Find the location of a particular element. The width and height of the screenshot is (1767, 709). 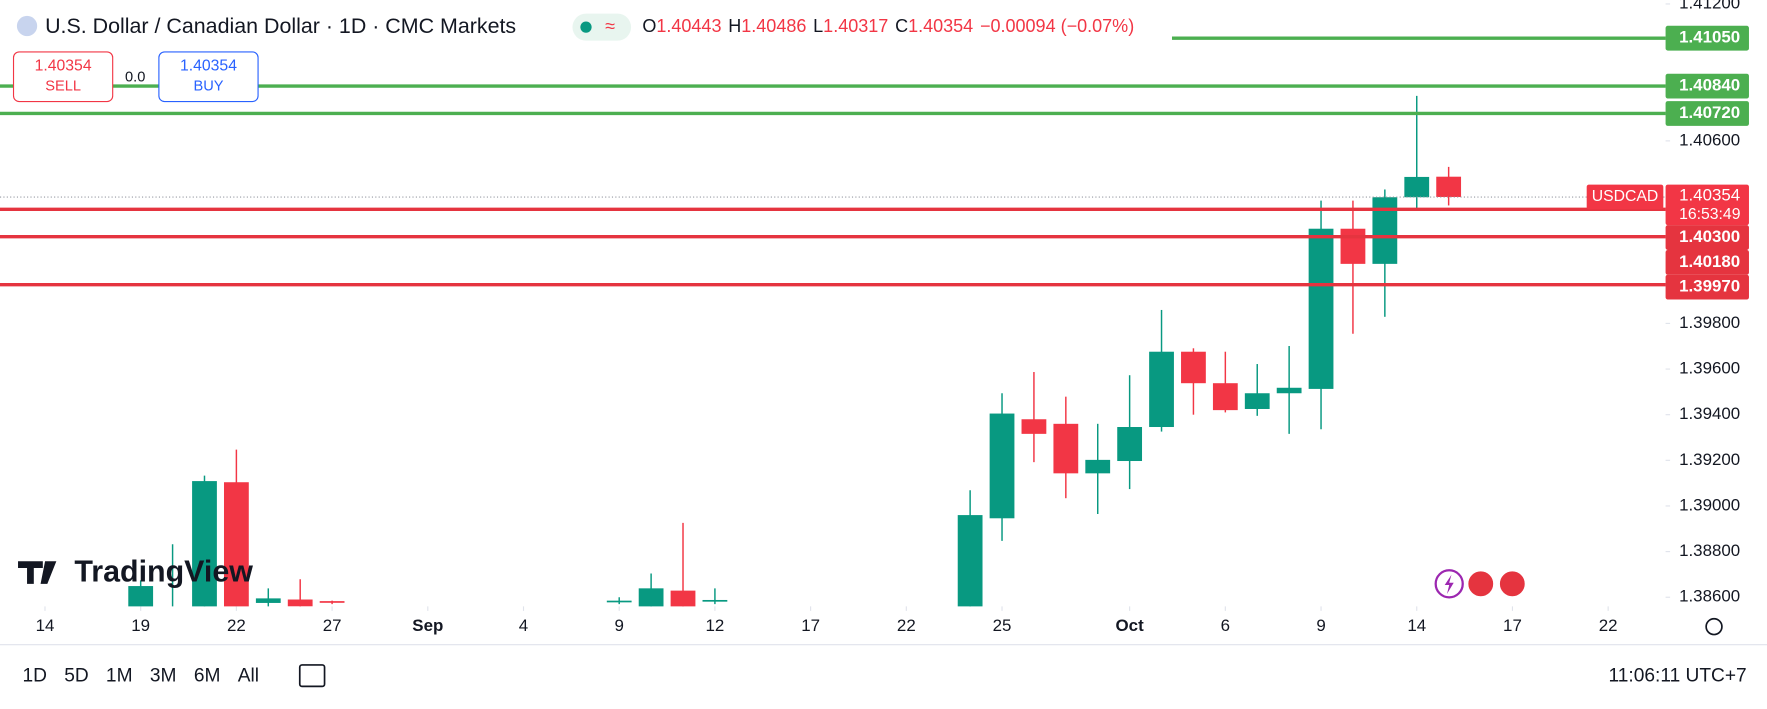

range-button: 6M is located at coordinates (207, 675).